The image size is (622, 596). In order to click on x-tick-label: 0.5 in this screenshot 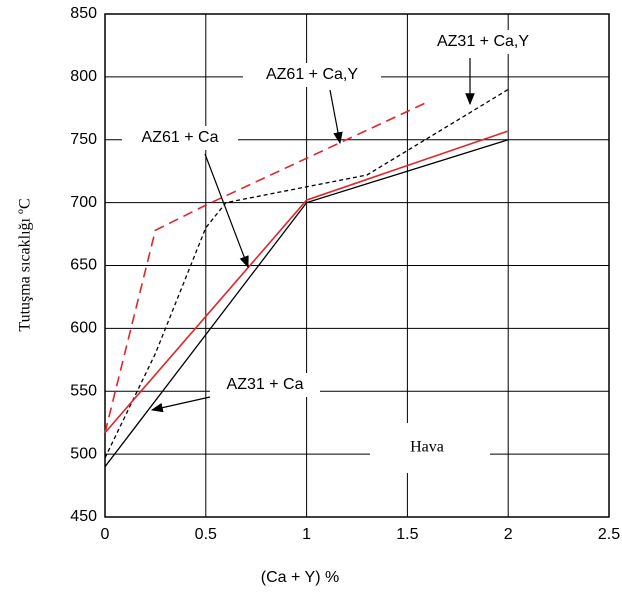, I will do `click(206, 534)`.